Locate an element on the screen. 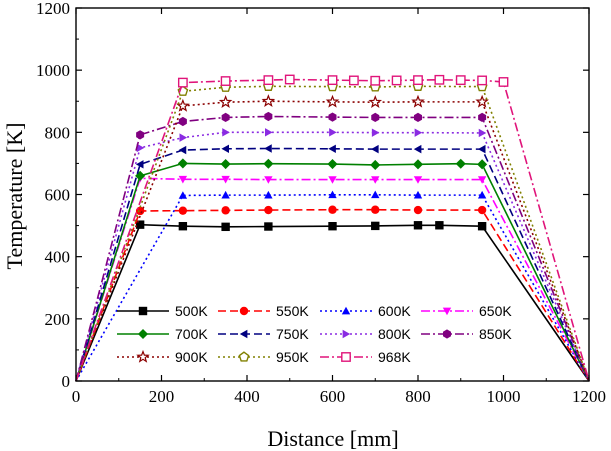 Image resolution: width=611 pixels, height=451 pixels. y-tick-label: 400 is located at coordinates (58, 257).